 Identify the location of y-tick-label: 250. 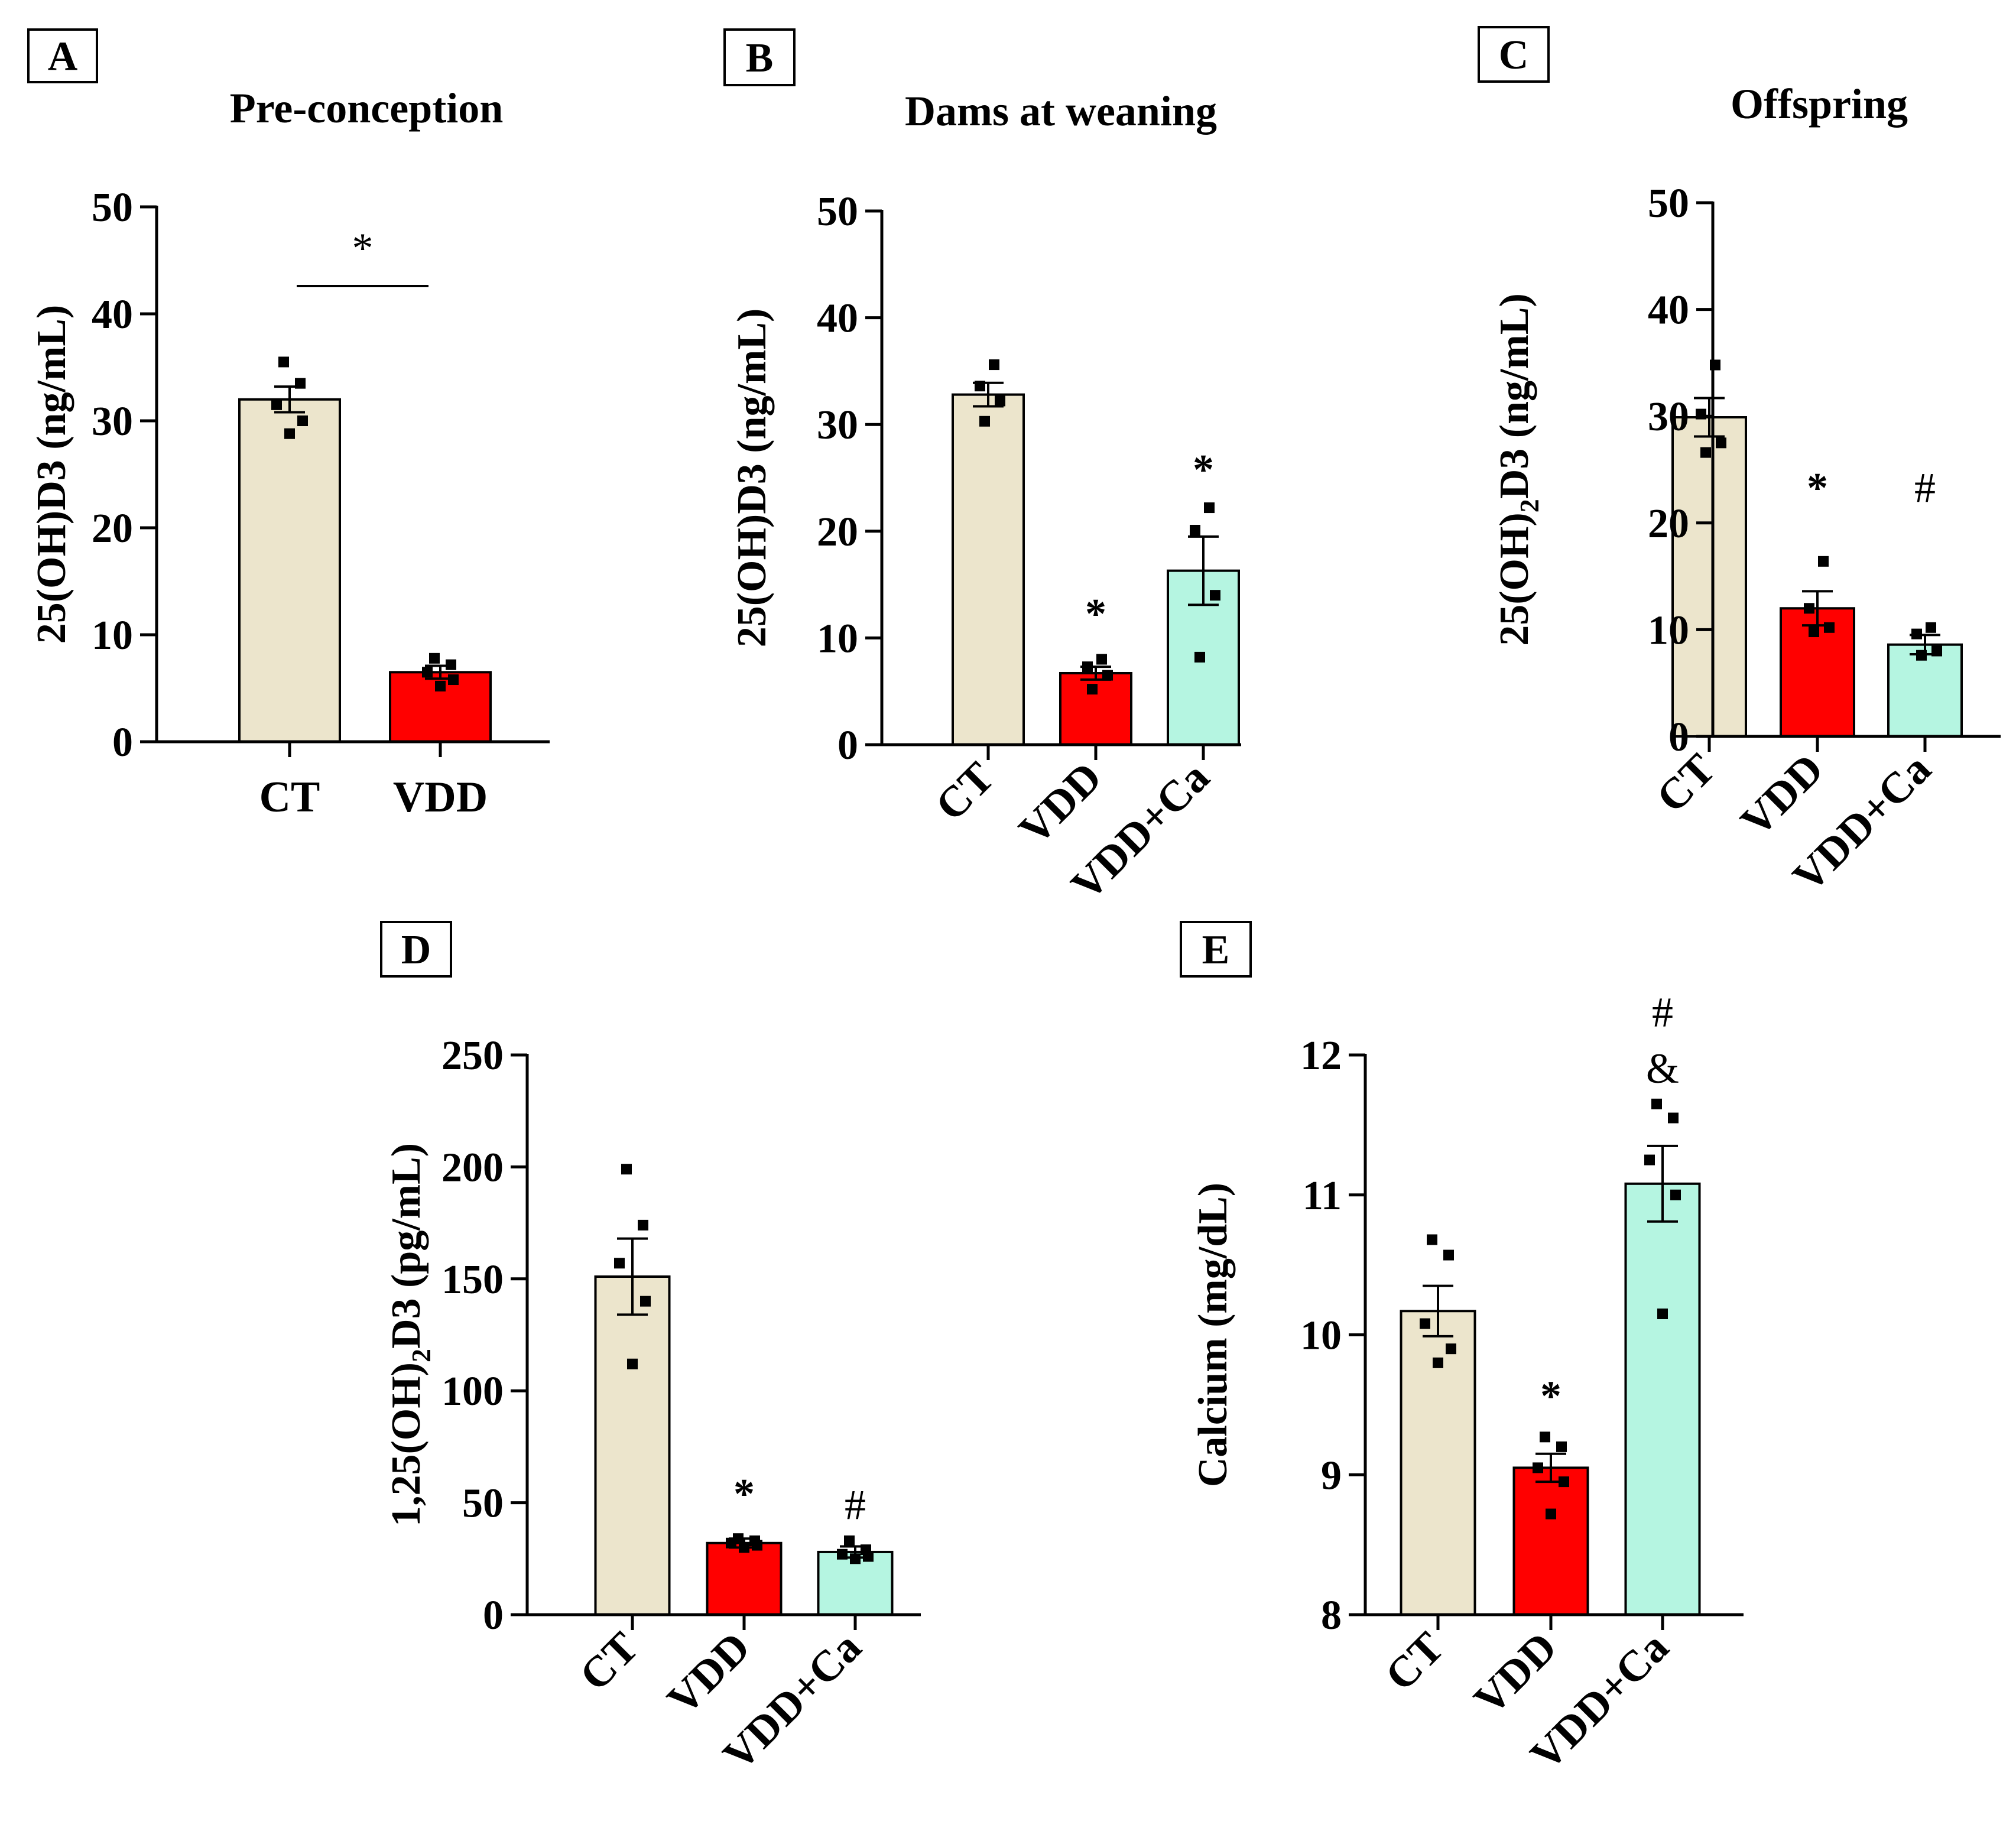
(472, 1056).